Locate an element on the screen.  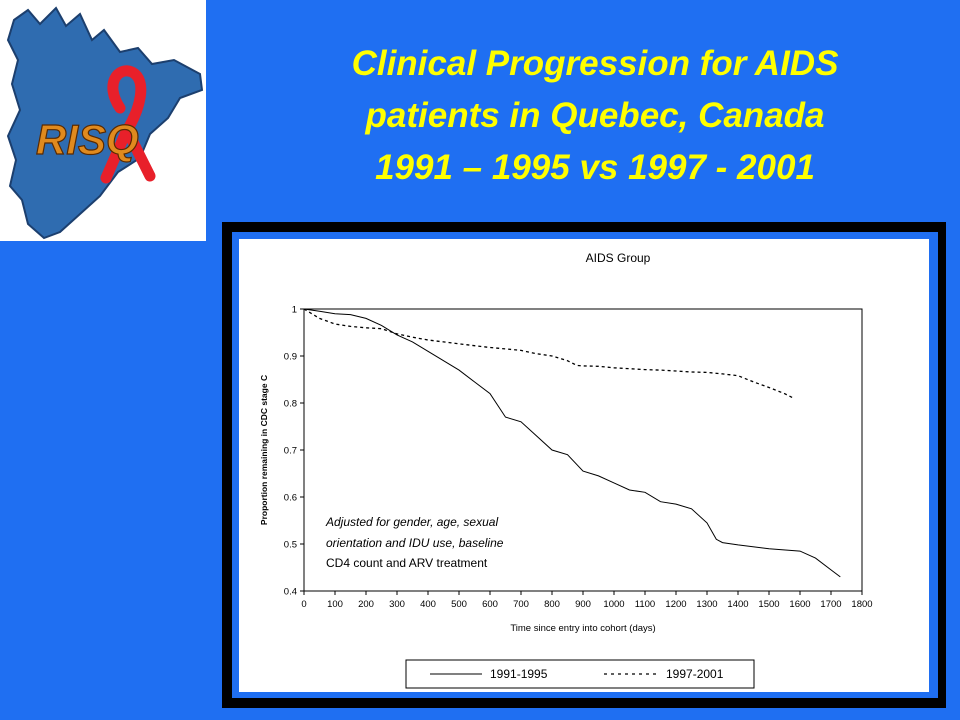
annotation-line-2: orientation and IDU use, baseline is located at coordinates (415, 543).